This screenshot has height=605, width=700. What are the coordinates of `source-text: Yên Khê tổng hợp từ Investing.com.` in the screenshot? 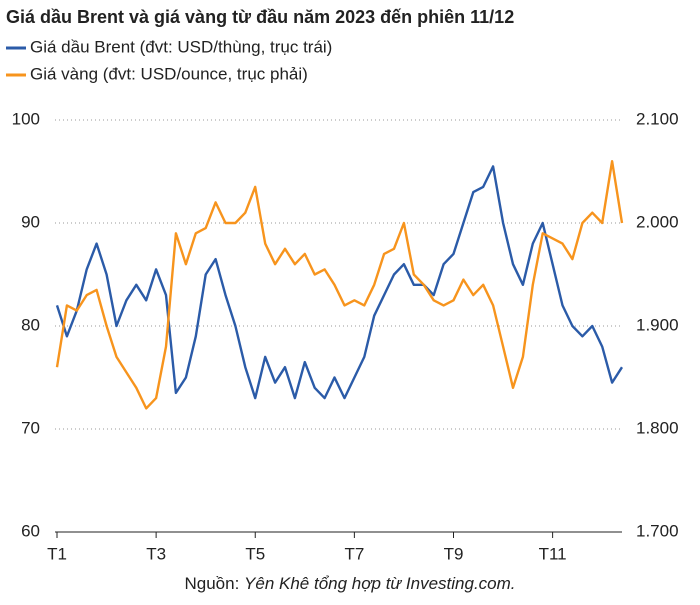 It's located at (380, 583).